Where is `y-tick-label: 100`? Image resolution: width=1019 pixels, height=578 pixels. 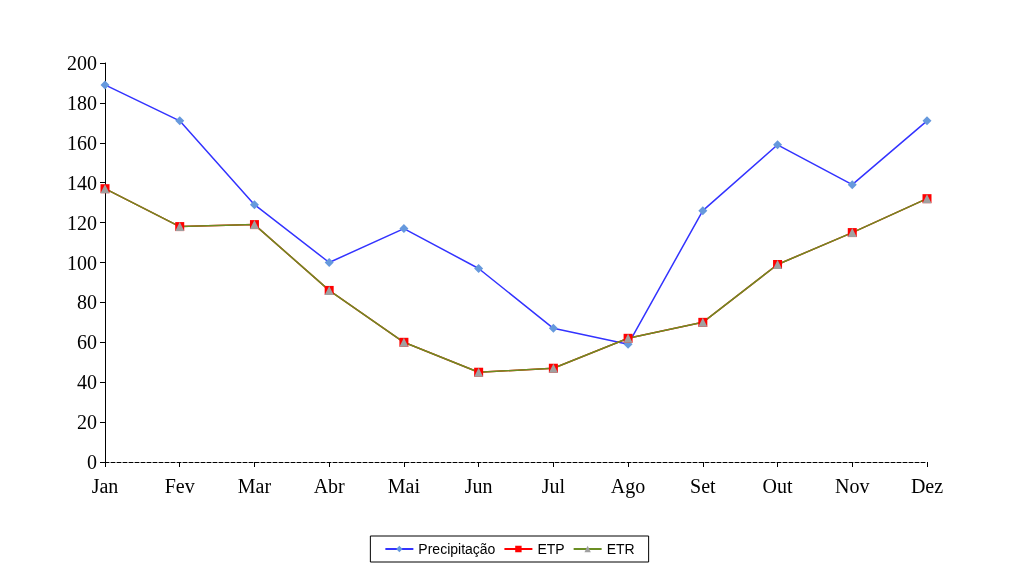 y-tick-label: 100 is located at coordinates (82, 262).